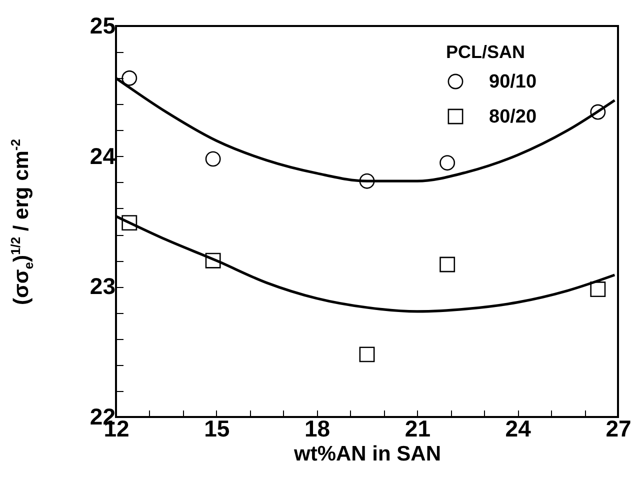 This screenshot has height=483, width=642. What do you see at coordinates (103, 155) in the screenshot?
I see `y-tick-label: 24` at bounding box center [103, 155].